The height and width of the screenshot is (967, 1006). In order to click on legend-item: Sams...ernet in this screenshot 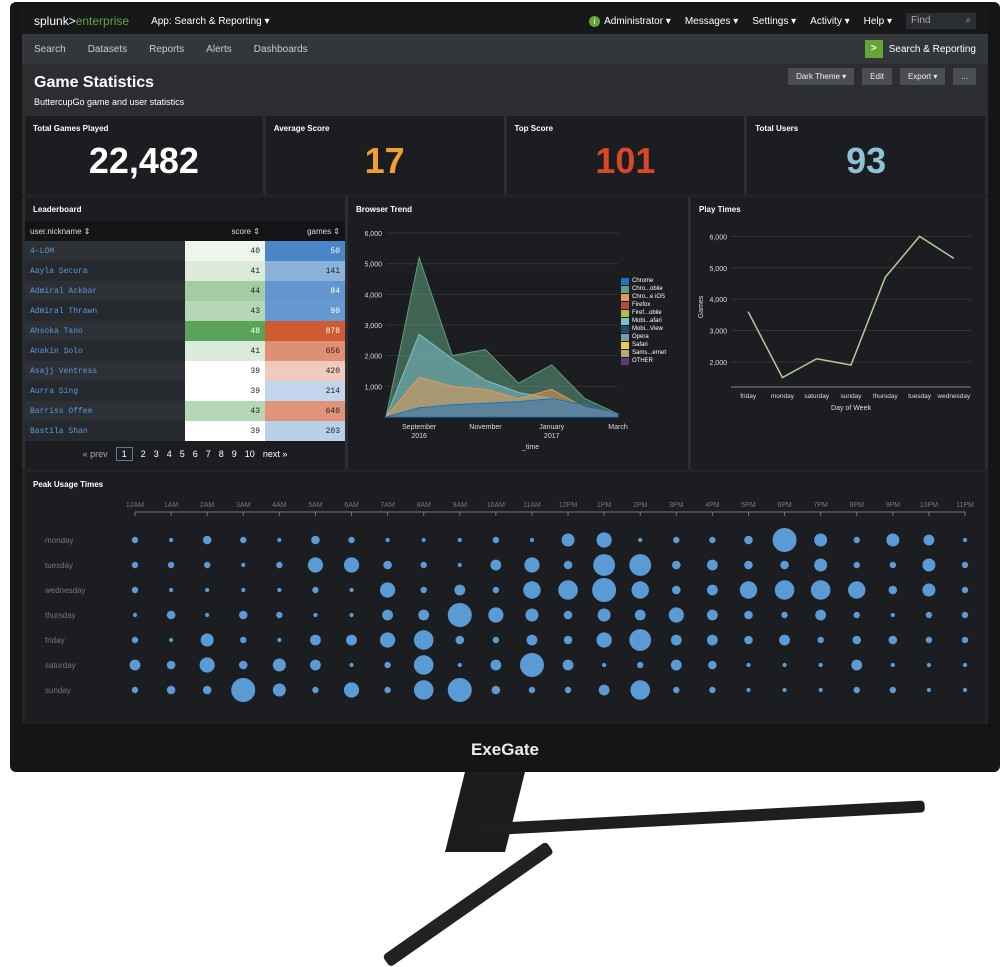, I will do `click(643, 353)`.